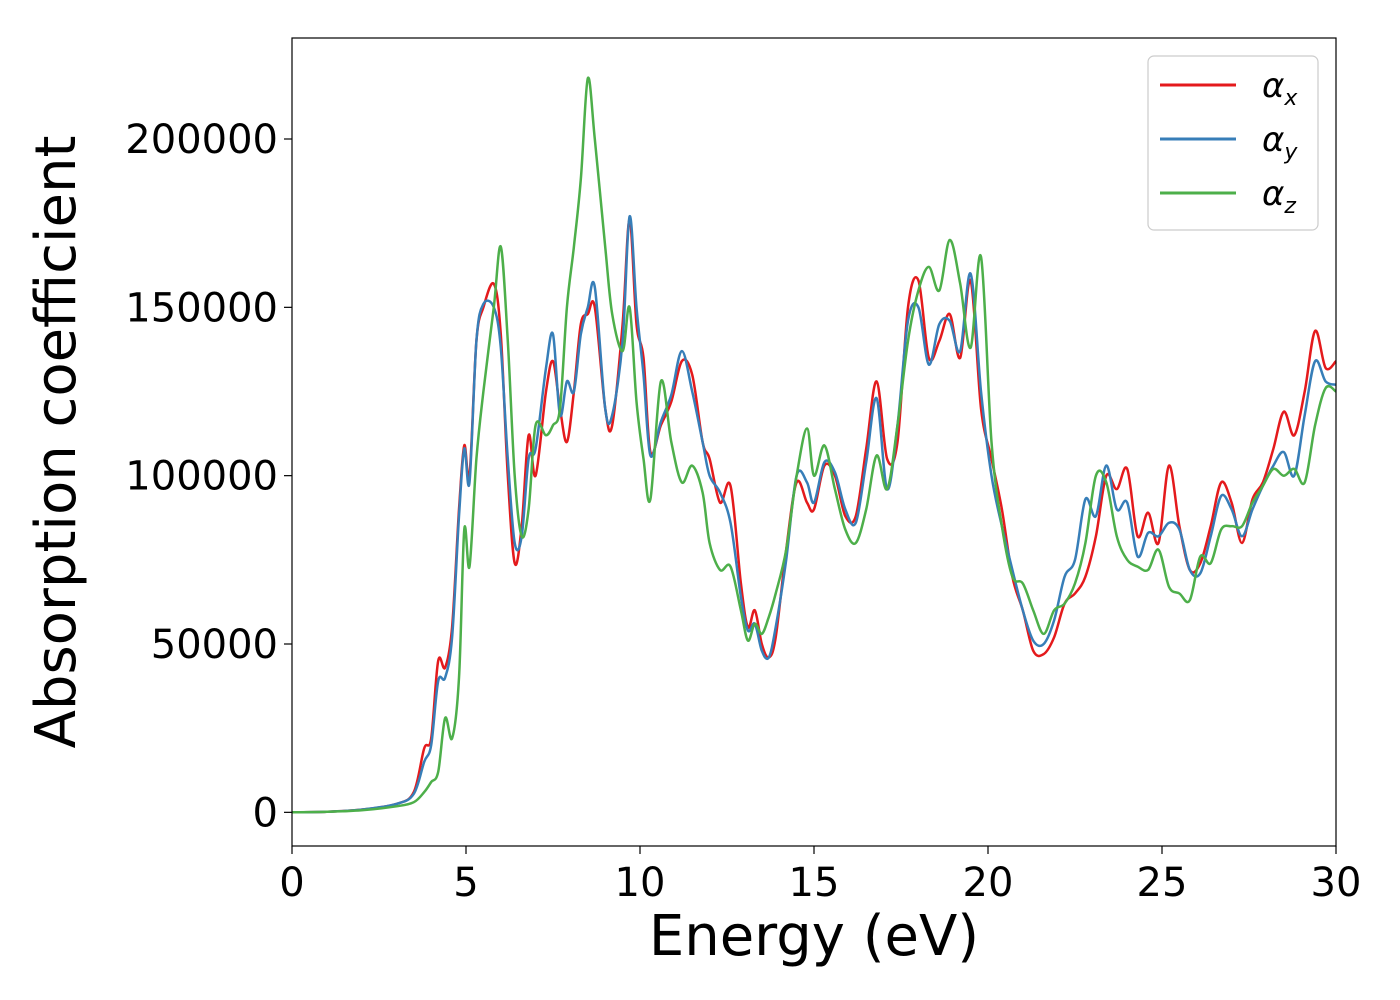 The width and height of the screenshot is (1400, 1000). I want to click on x-tick-label: 15, so click(814, 883).